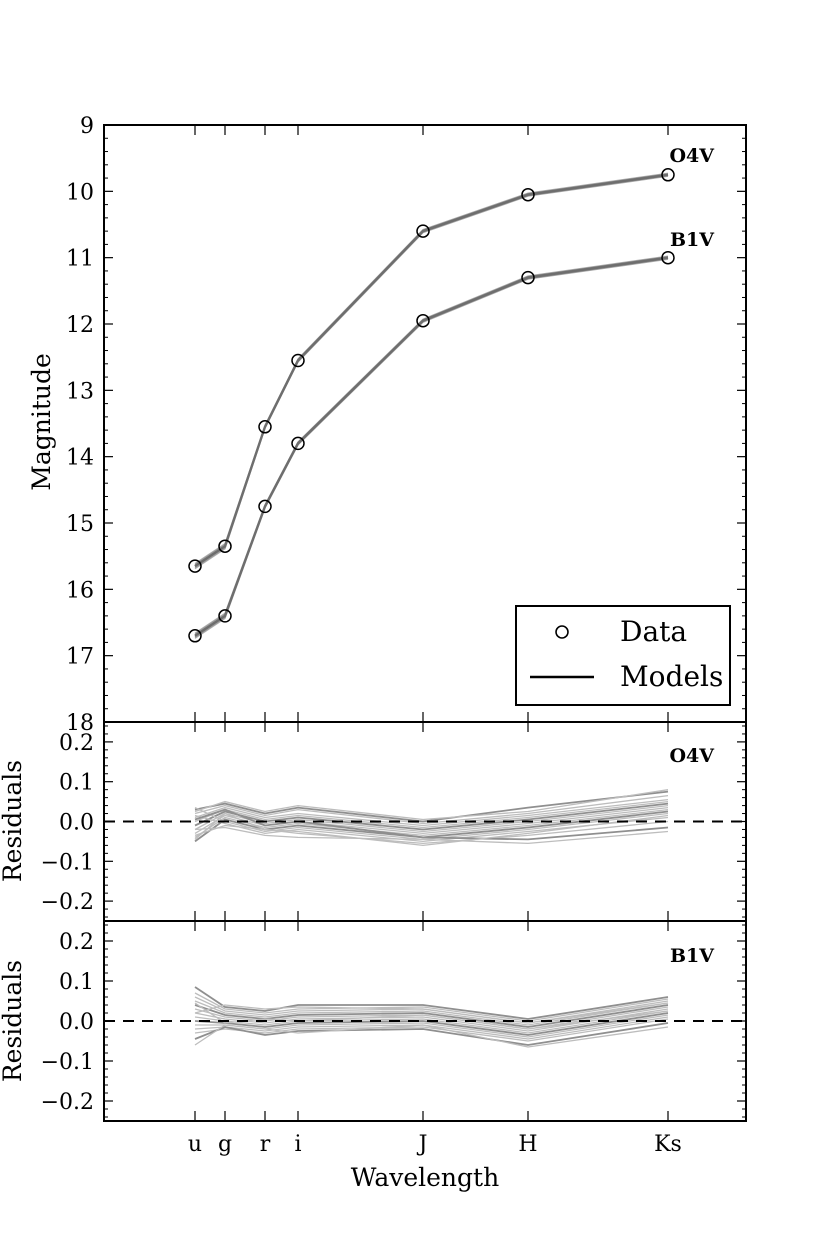 This screenshot has width=830, height=1246. Describe the element at coordinates (692, 956) in the screenshot. I see `residual-panel-label-b1v: B1V` at that location.